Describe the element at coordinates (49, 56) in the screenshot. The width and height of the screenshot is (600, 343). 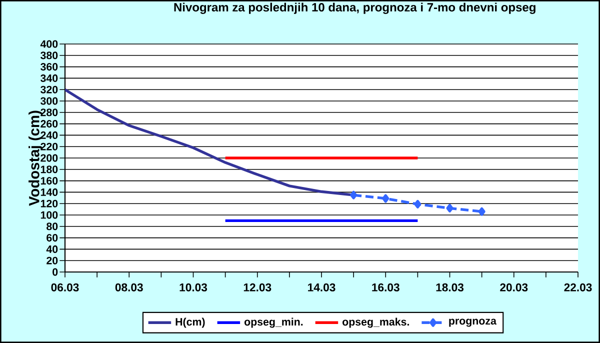
I see `y-tick-label: 380` at that location.